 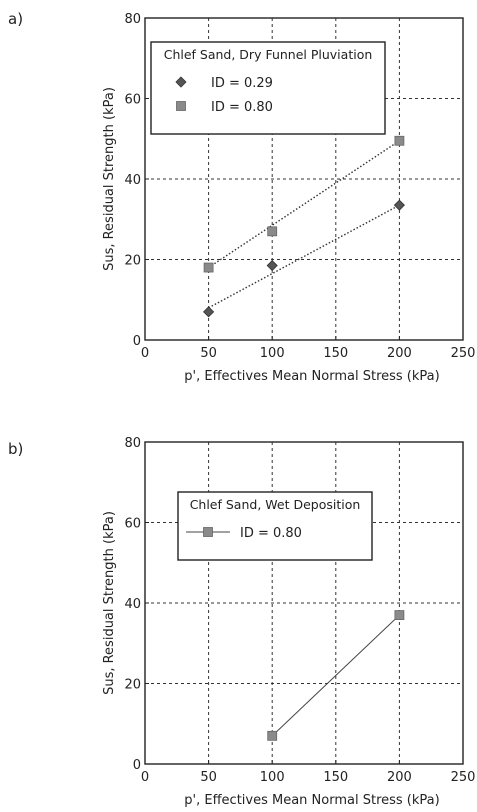 What do you see at coordinates (399, 777) in the screenshot?
I see `chart-b-x-tick-label: 200` at bounding box center [399, 777].